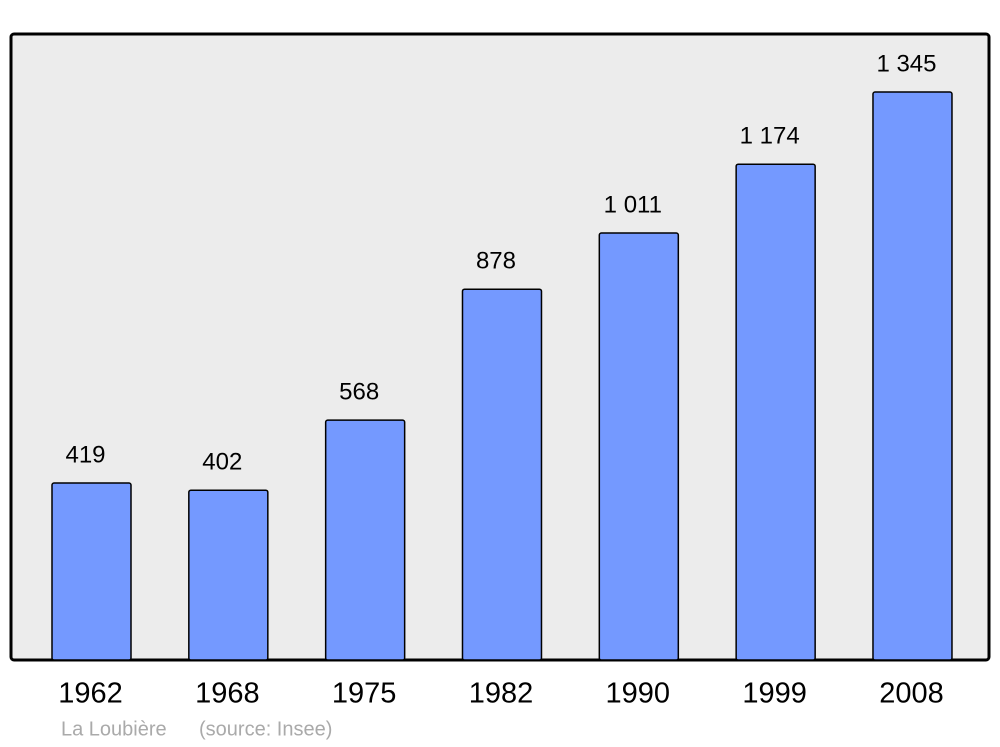 This screenshot has height=747, width=1000. Describe the element at coordinates (906, 63) in the screenshot. I see `value-label: 1 345` at that location.